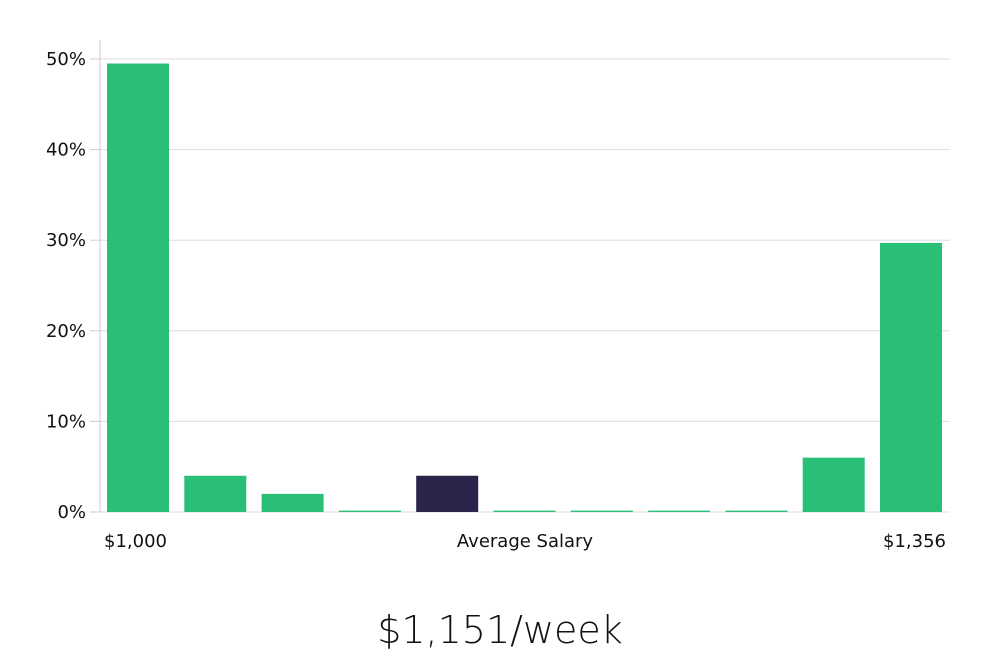 Image resolution: width=1000 pixels, height=660 pixels. Describe the element at coordinates (66, 150) in the screenshot. I see `y-tick-label: 40%` at that location.